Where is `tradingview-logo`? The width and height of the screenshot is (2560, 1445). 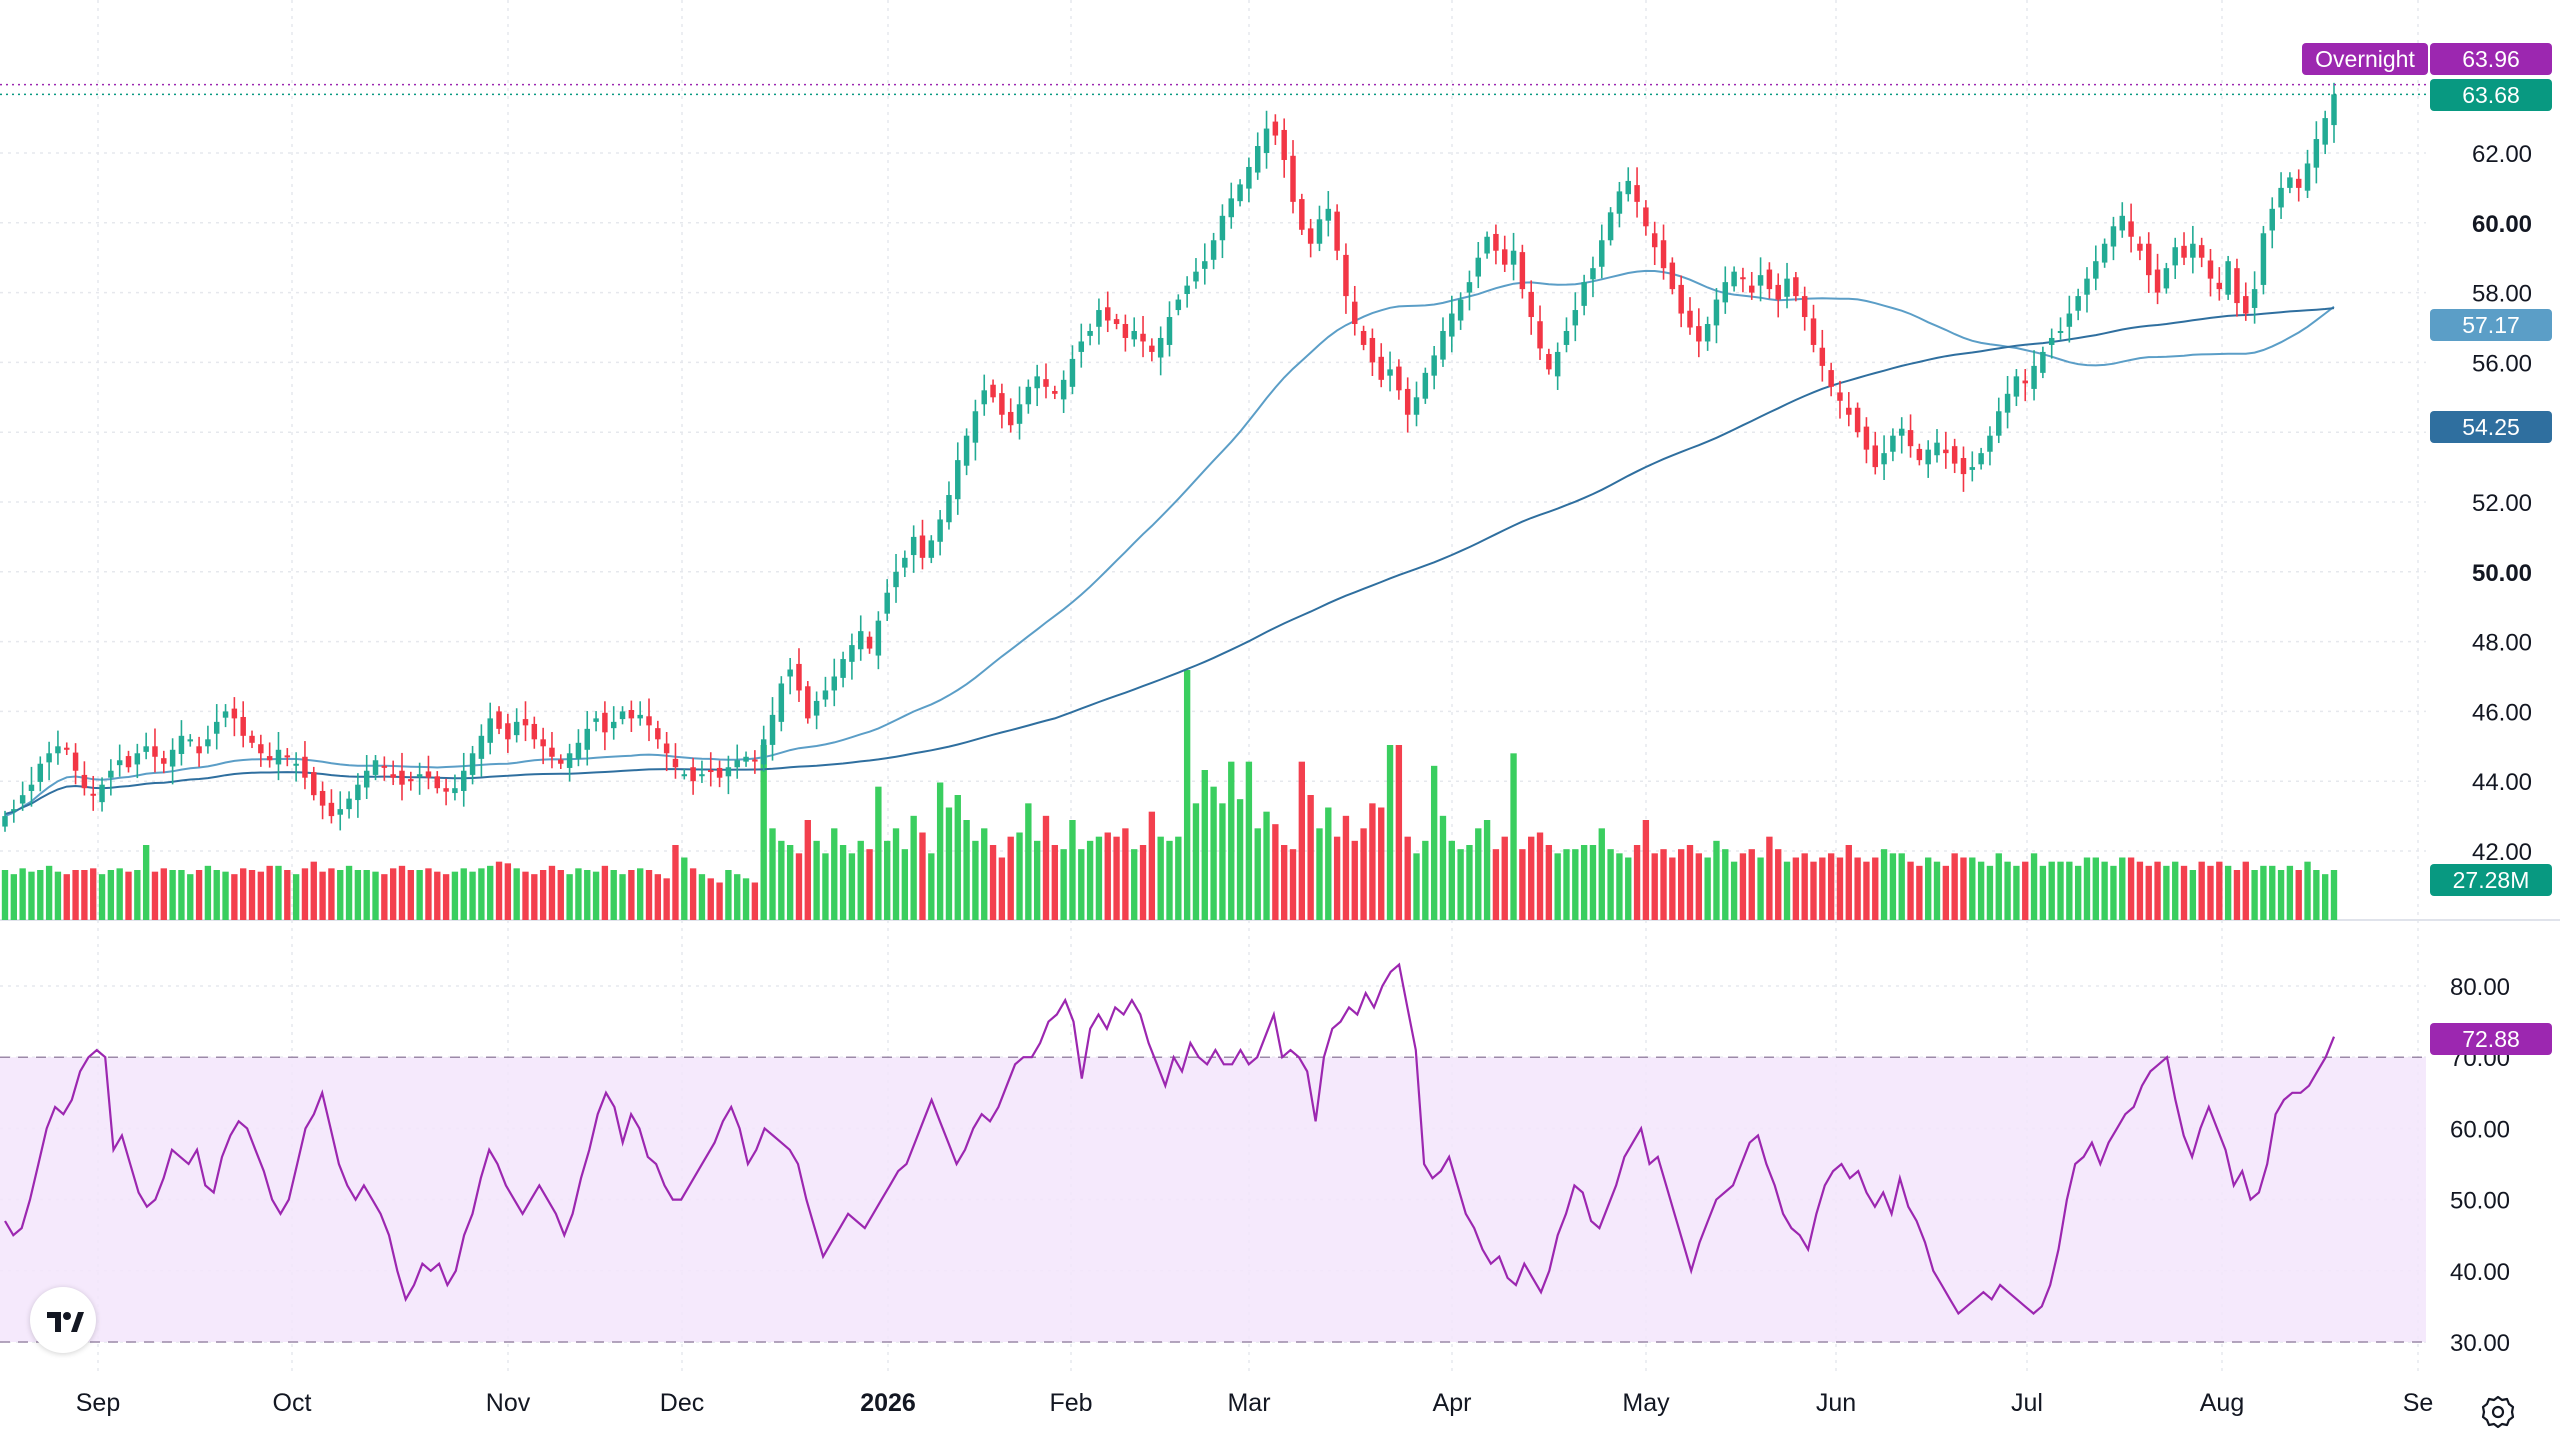
tradingview-logo is located at coordinates (63, 1320).